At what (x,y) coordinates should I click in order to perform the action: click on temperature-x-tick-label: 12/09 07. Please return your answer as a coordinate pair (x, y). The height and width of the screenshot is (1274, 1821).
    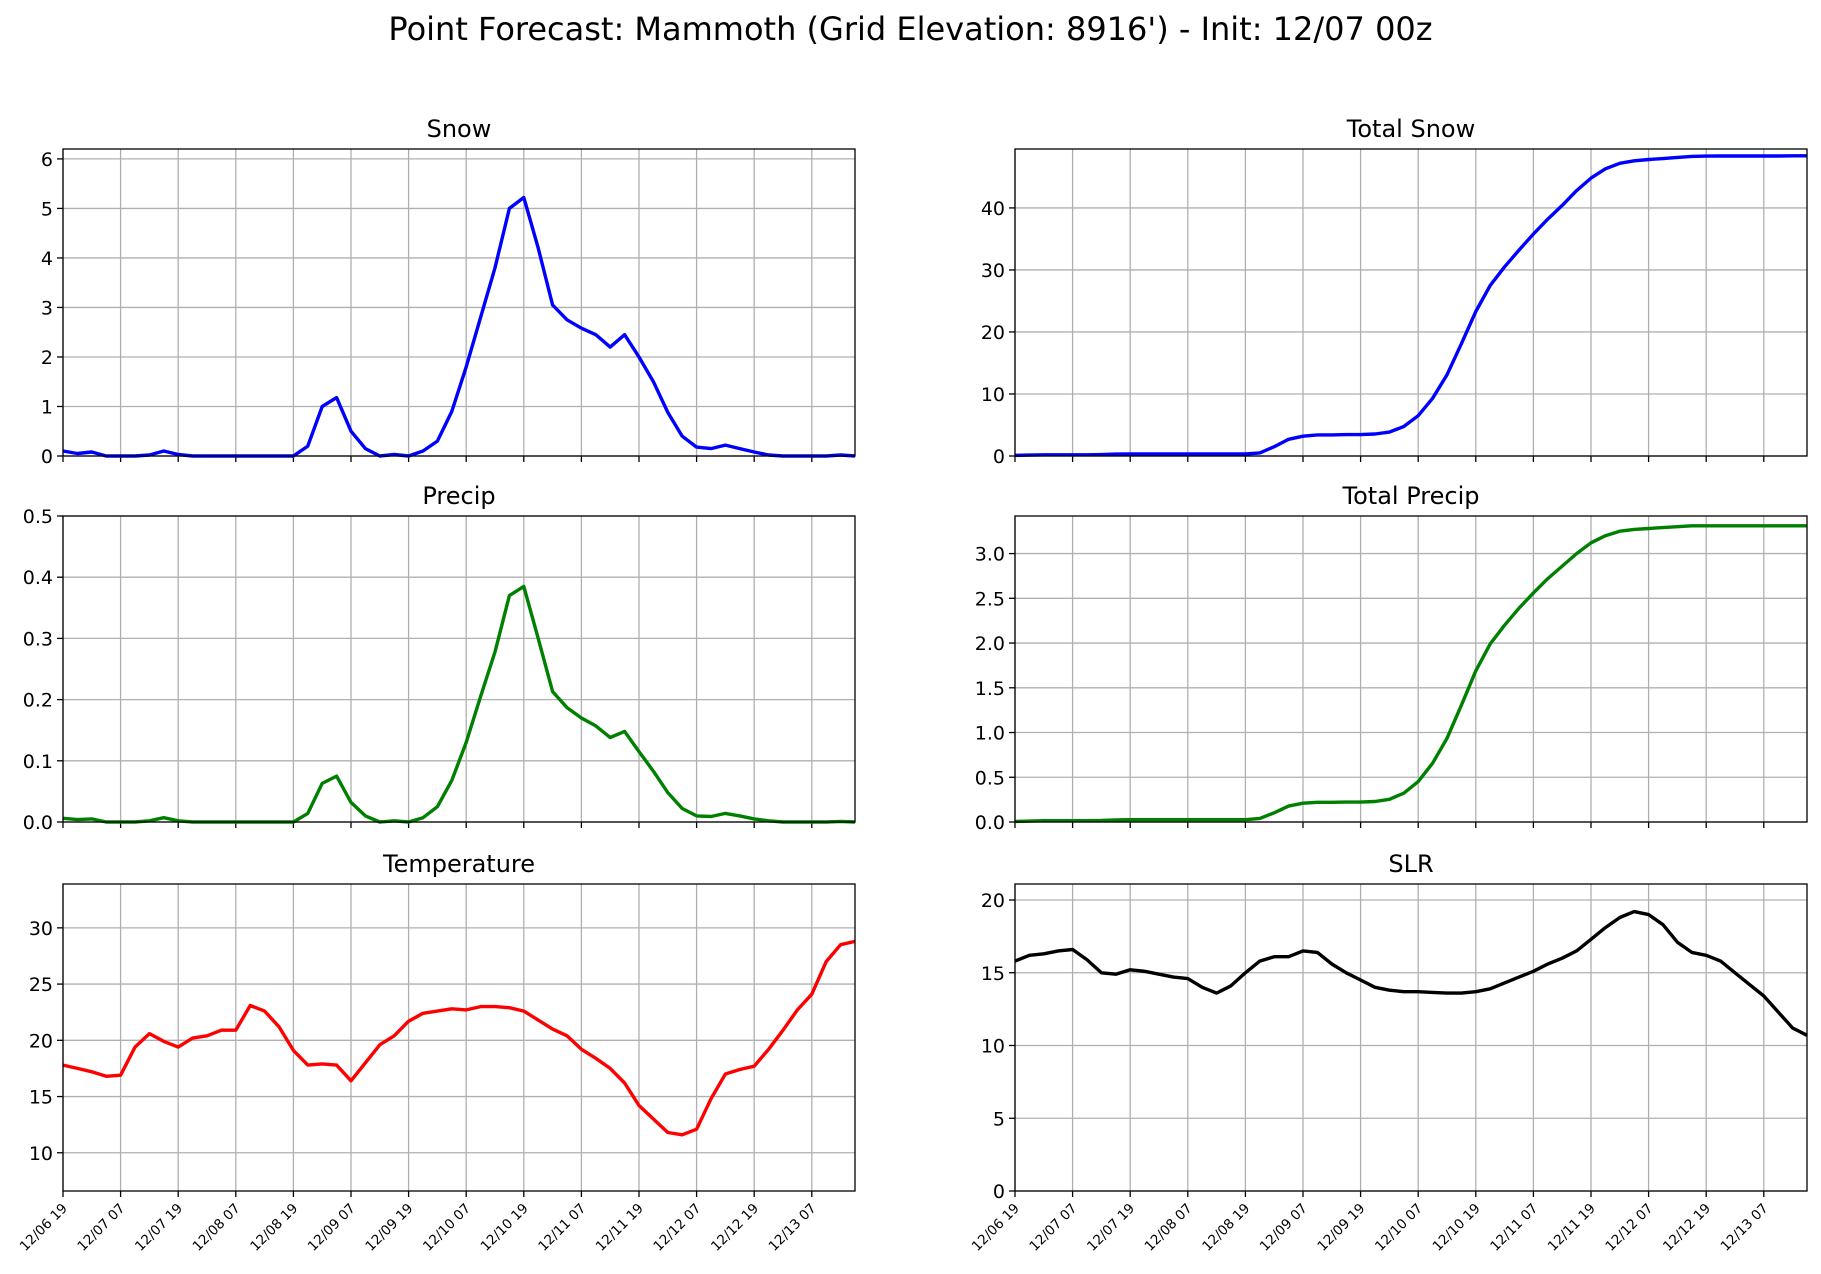
    Looking at the image, I should click on (332, 1228).